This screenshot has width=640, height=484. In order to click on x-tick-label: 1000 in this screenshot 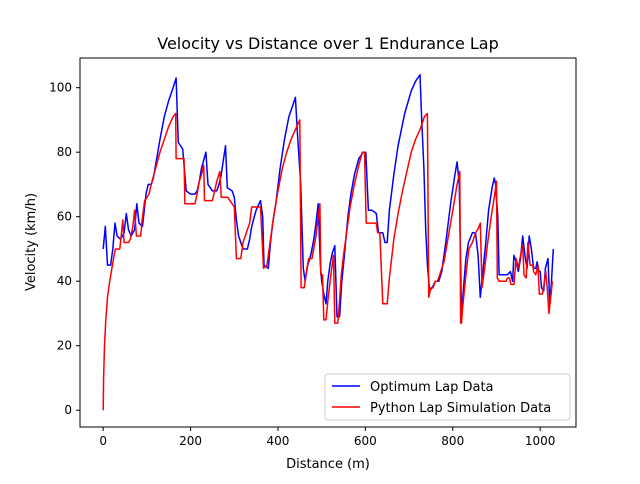, I will do `click(540, 441)`.